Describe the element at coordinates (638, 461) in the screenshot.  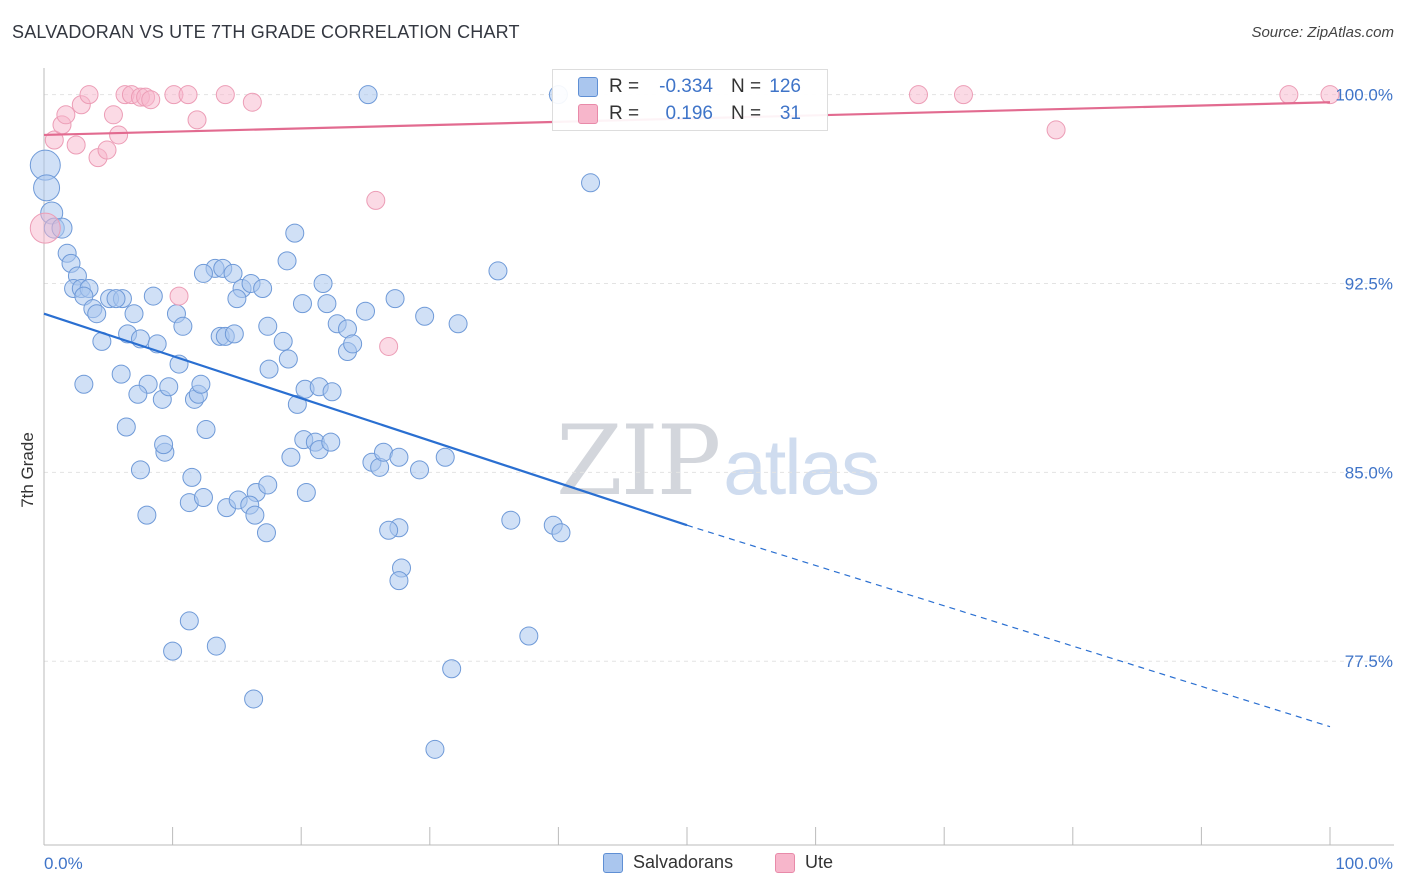
I see `watermark-zip: ZIP` at that location.